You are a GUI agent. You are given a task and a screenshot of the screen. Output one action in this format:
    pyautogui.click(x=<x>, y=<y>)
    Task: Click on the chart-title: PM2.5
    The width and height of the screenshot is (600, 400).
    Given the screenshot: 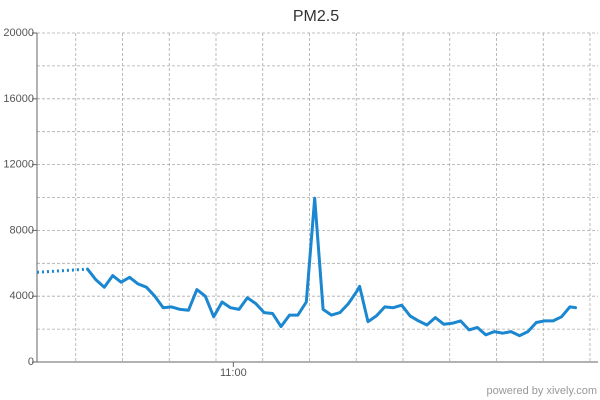 What is the action you would take?
    pyautogui.click(x=316, y=16)
    